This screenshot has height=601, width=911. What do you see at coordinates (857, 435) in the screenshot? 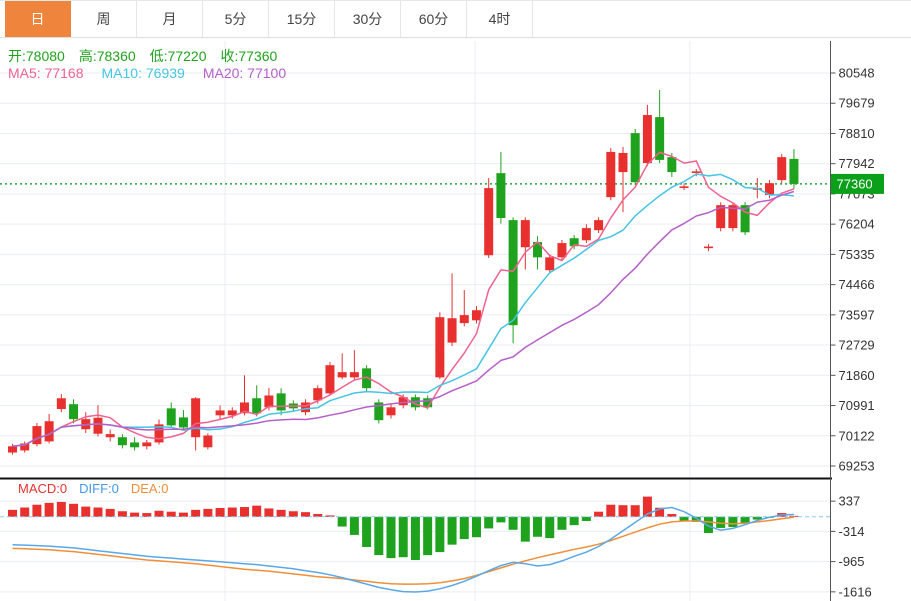
I see `axis-tick-label: 70122` at bounding box center [857, 435].